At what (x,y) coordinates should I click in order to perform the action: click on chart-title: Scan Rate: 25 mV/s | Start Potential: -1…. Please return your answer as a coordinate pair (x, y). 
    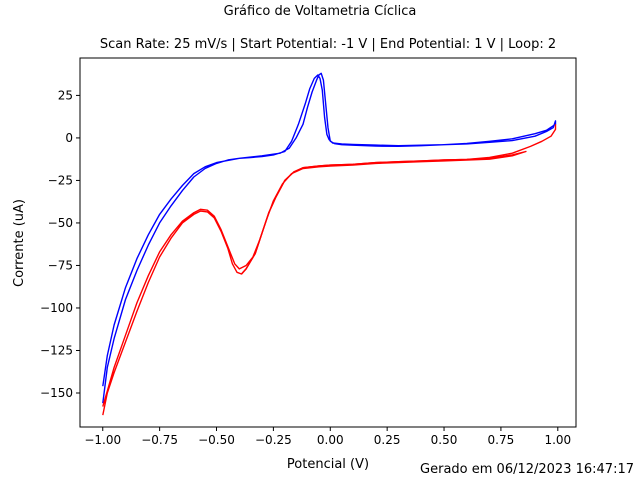
    Looking at the image, I should click on (328, 44).